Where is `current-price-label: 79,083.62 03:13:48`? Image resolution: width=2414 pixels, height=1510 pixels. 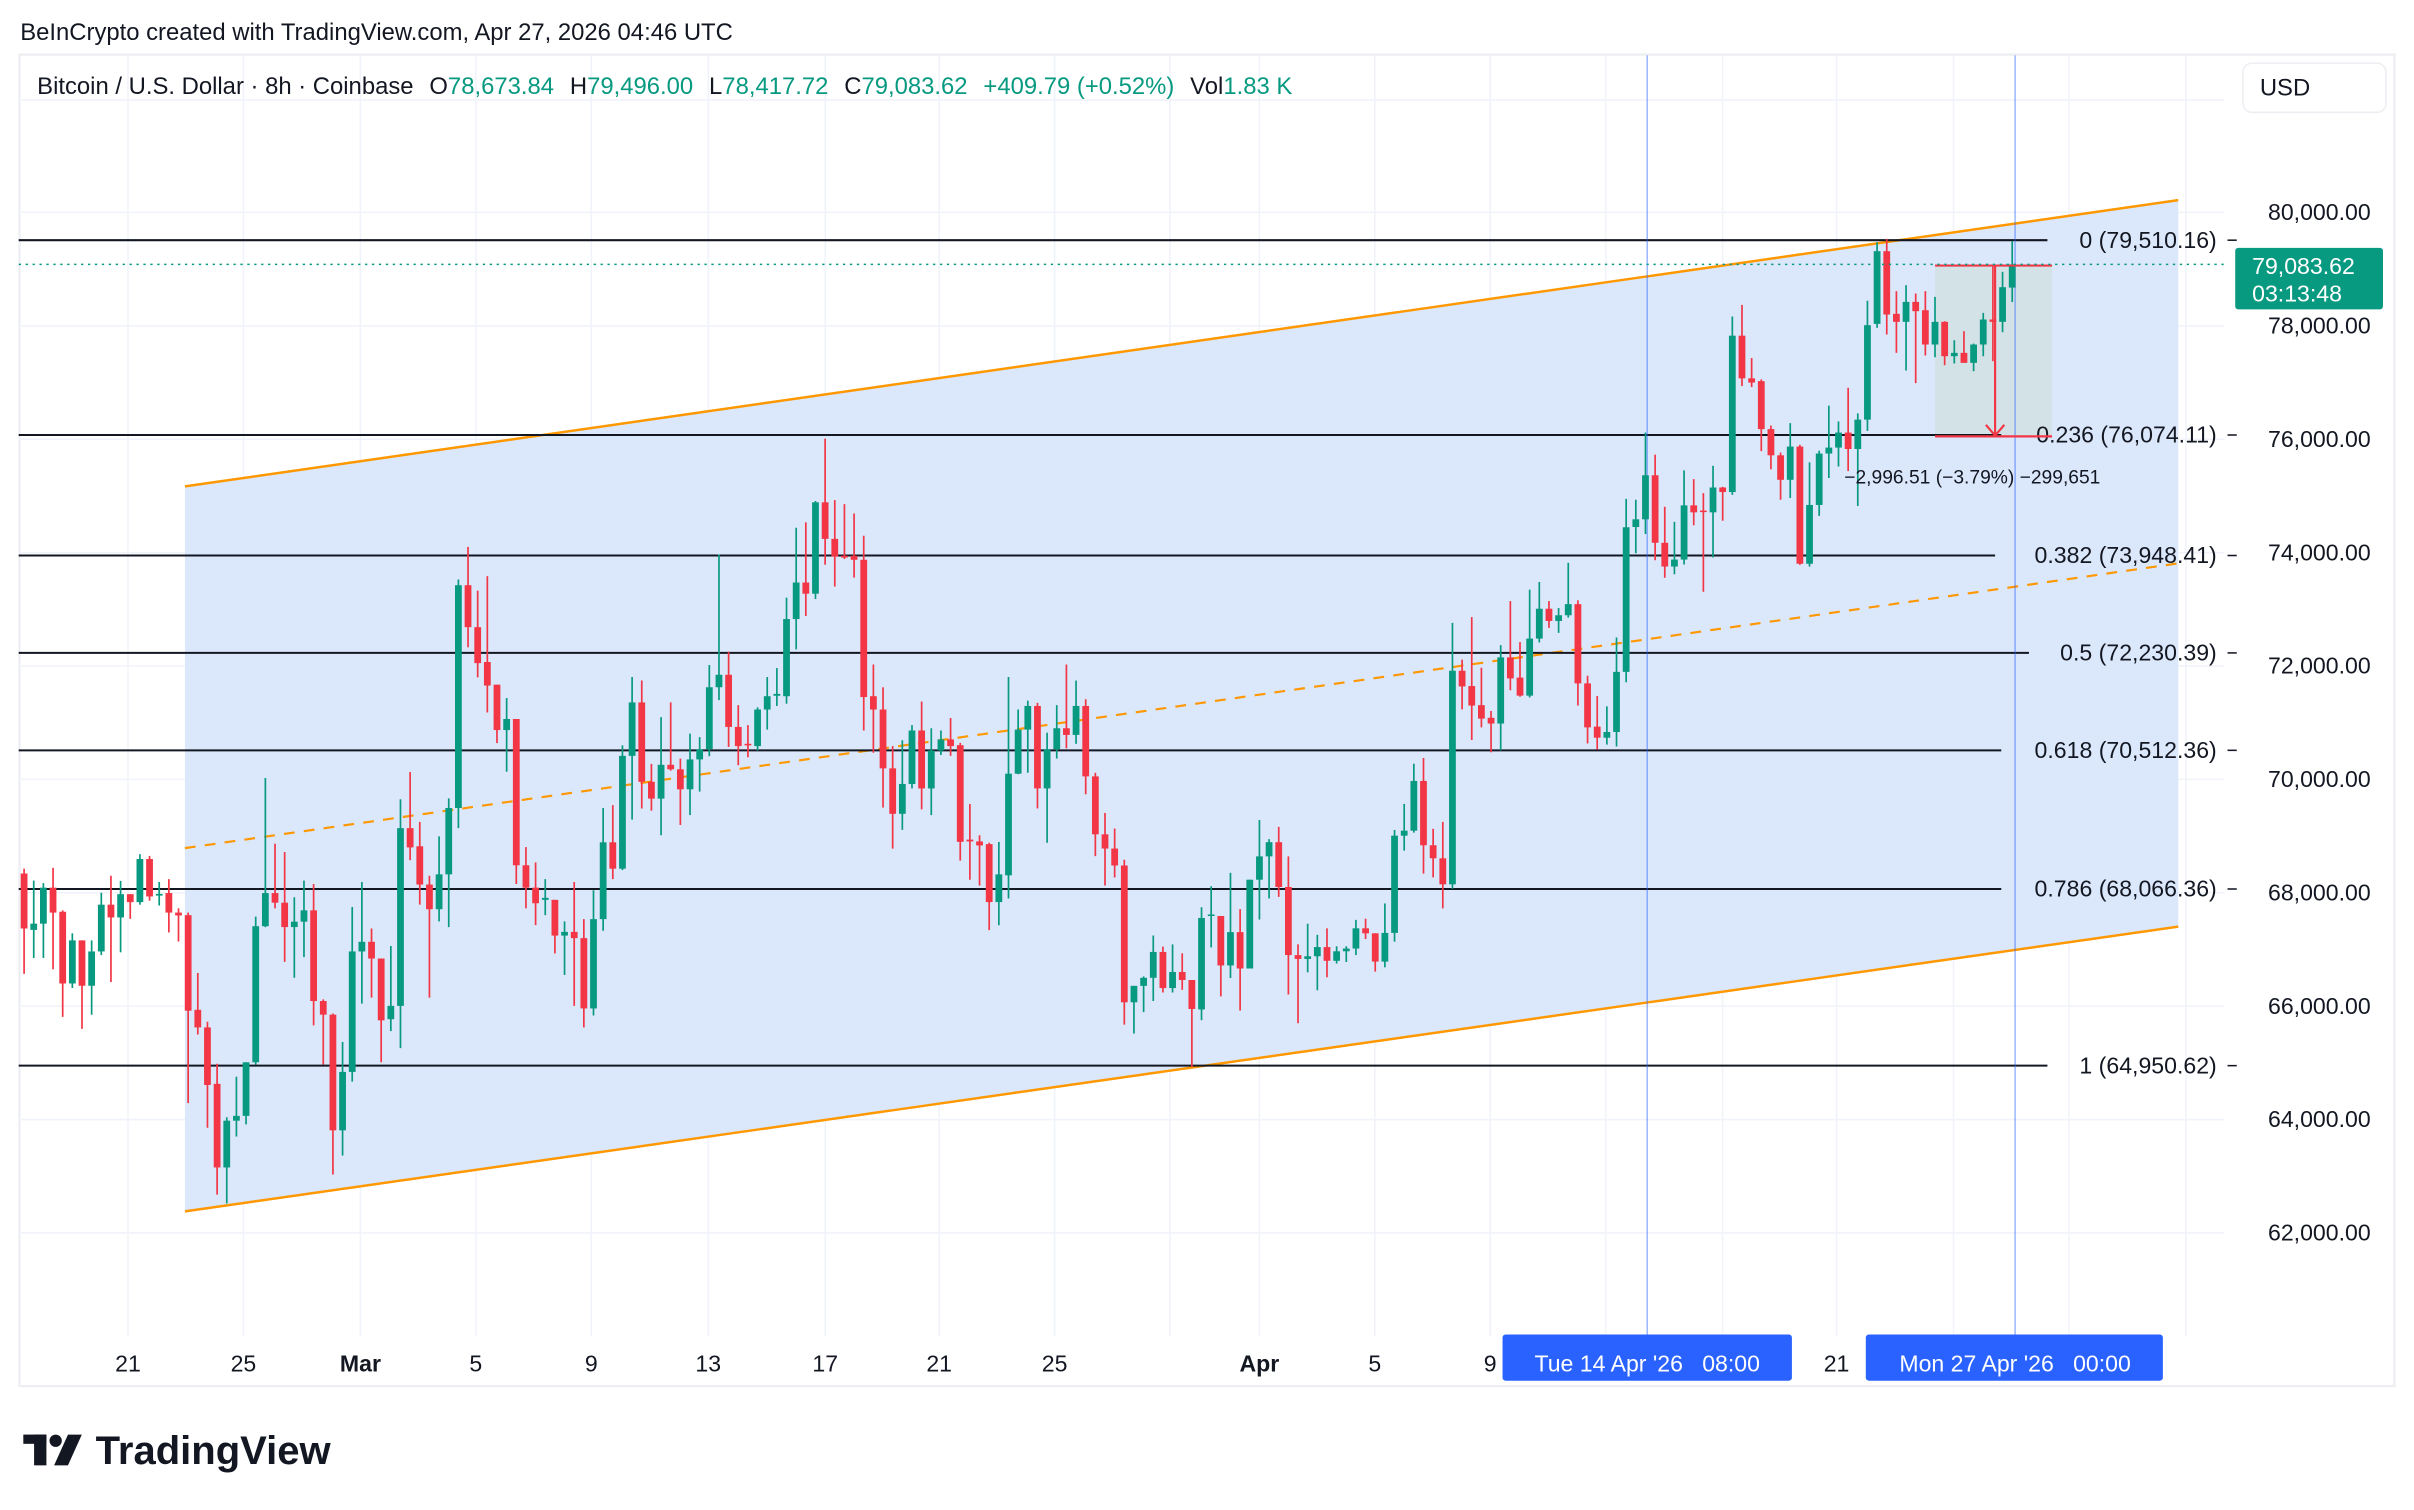 current-price-label: 79,083.62 03:13:48 is located at coordinates (2309, 278).